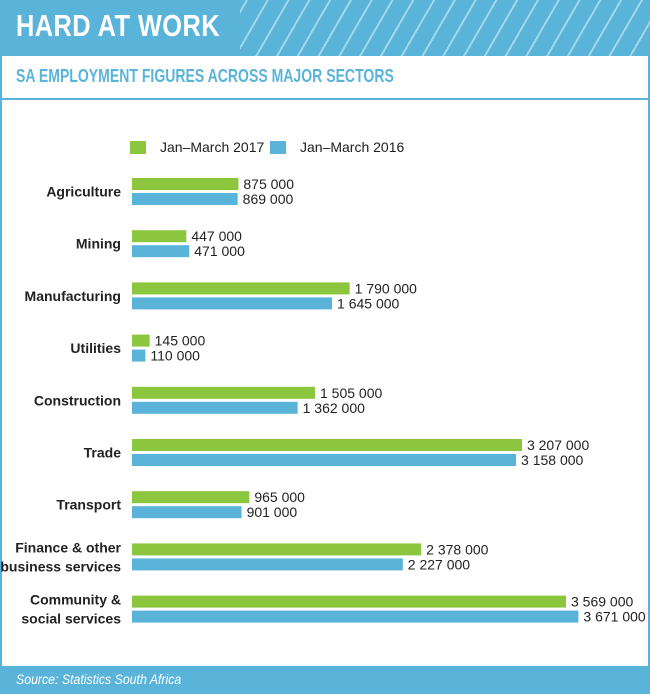 The width and height of the screenshot is (650, 694). Describe the element at coordinates (445, 28) in the screenshot. I see `header-stripes` at that location.